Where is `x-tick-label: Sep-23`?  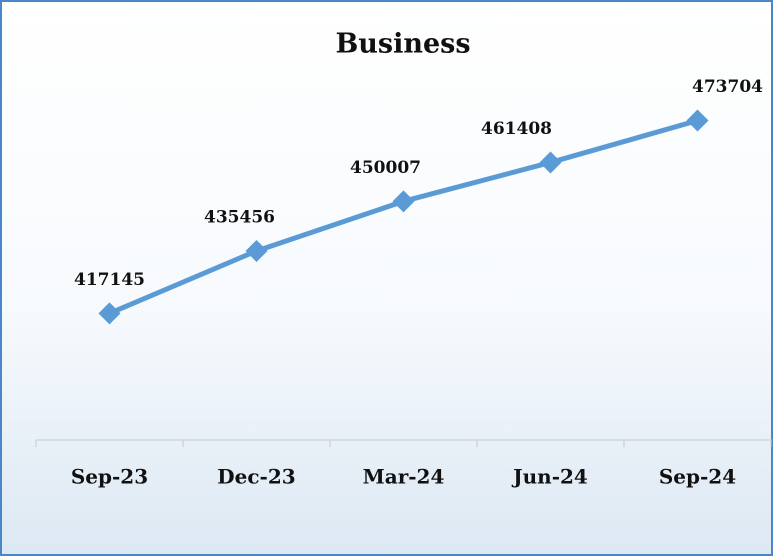 x-tick-label: Sep-23 is located at coordinates (109, 477).